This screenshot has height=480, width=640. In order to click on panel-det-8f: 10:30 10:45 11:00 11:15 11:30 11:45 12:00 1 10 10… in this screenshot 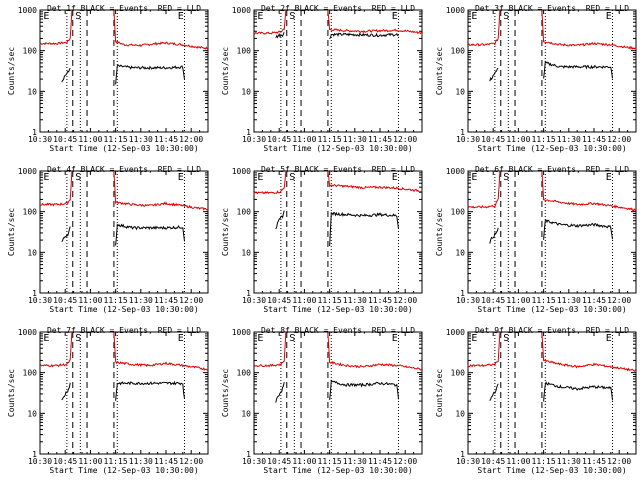, I will do `click(322, 400)`.